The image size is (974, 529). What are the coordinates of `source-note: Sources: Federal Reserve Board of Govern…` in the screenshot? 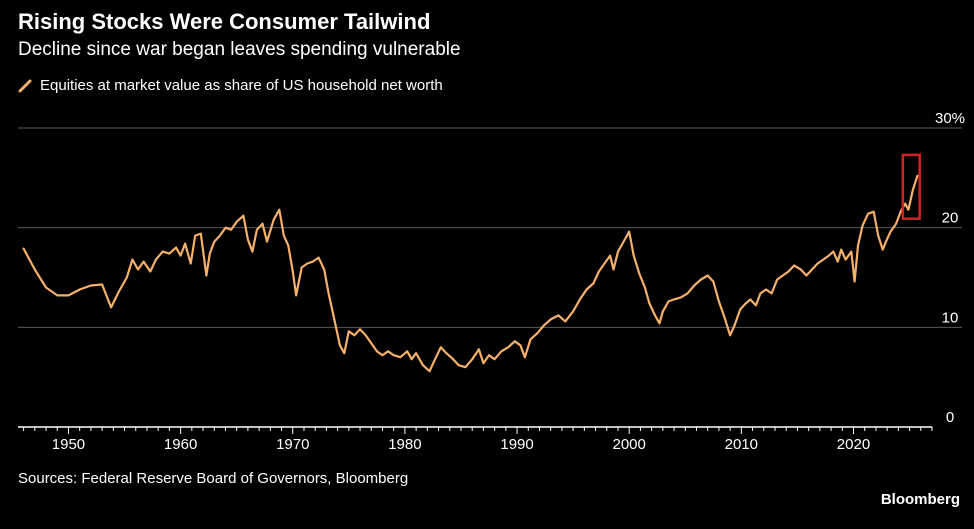 It's located at (213, 478).